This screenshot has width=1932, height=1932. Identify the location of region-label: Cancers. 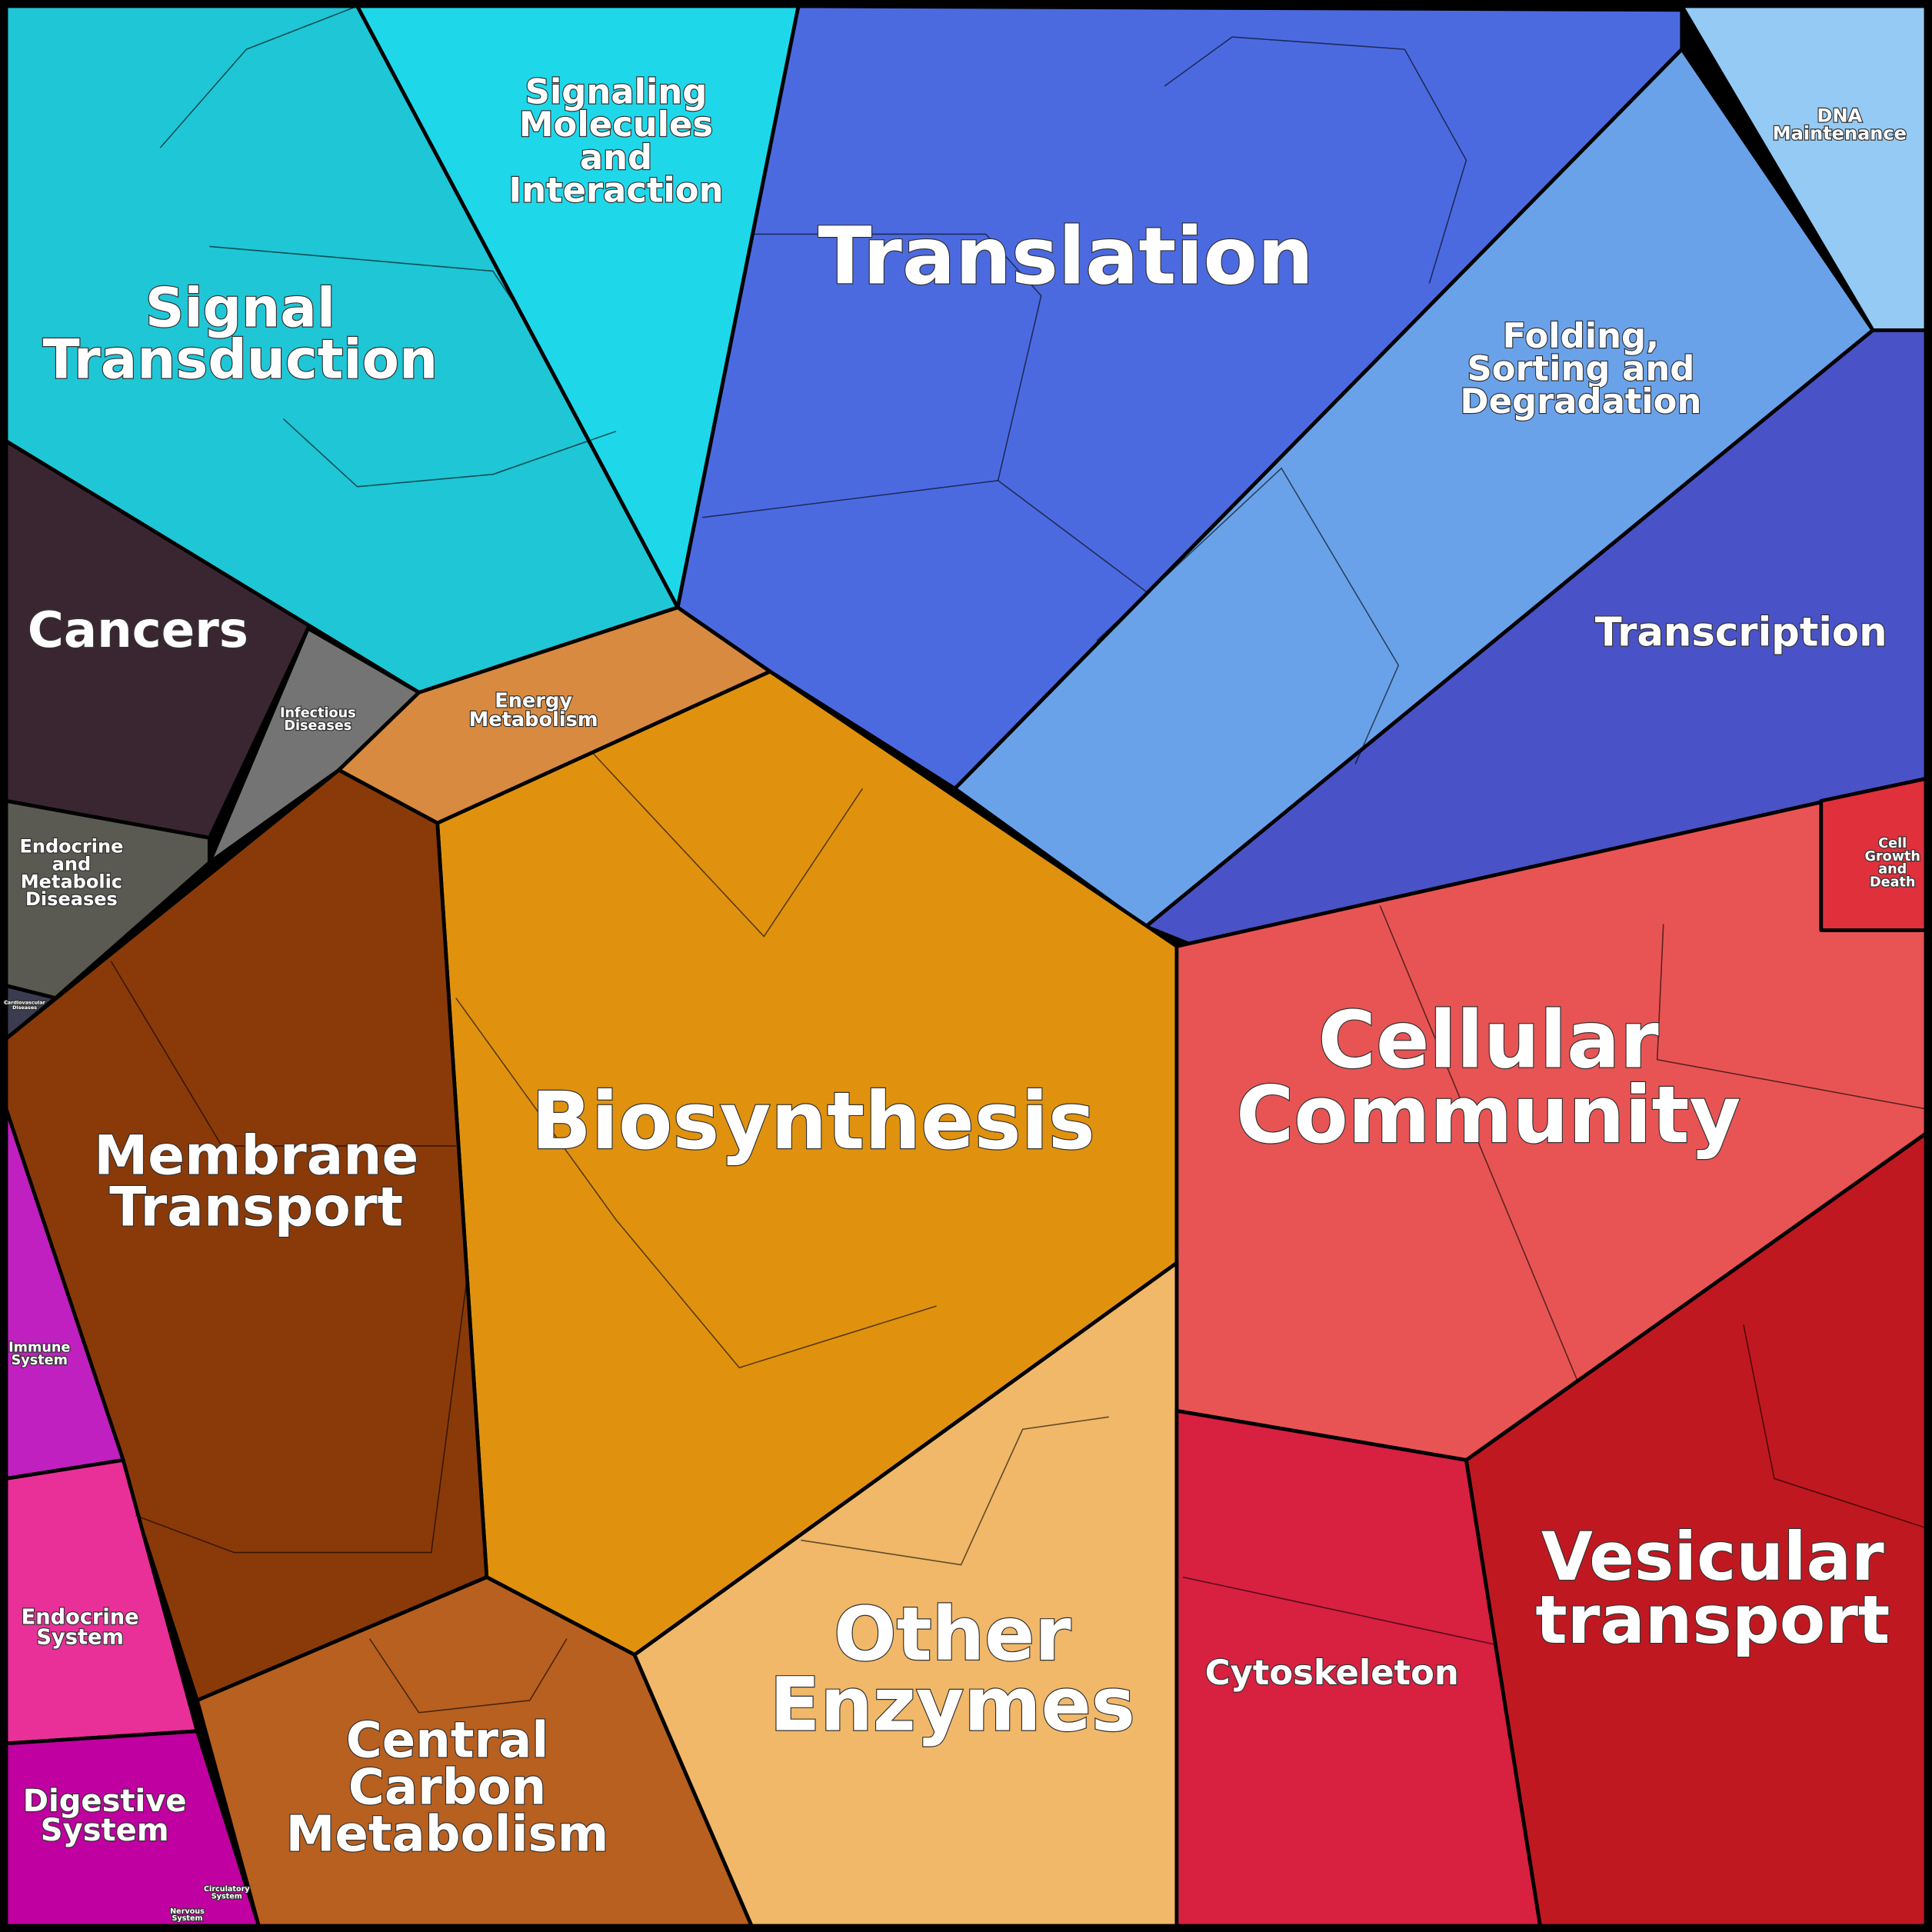
(138, 630).